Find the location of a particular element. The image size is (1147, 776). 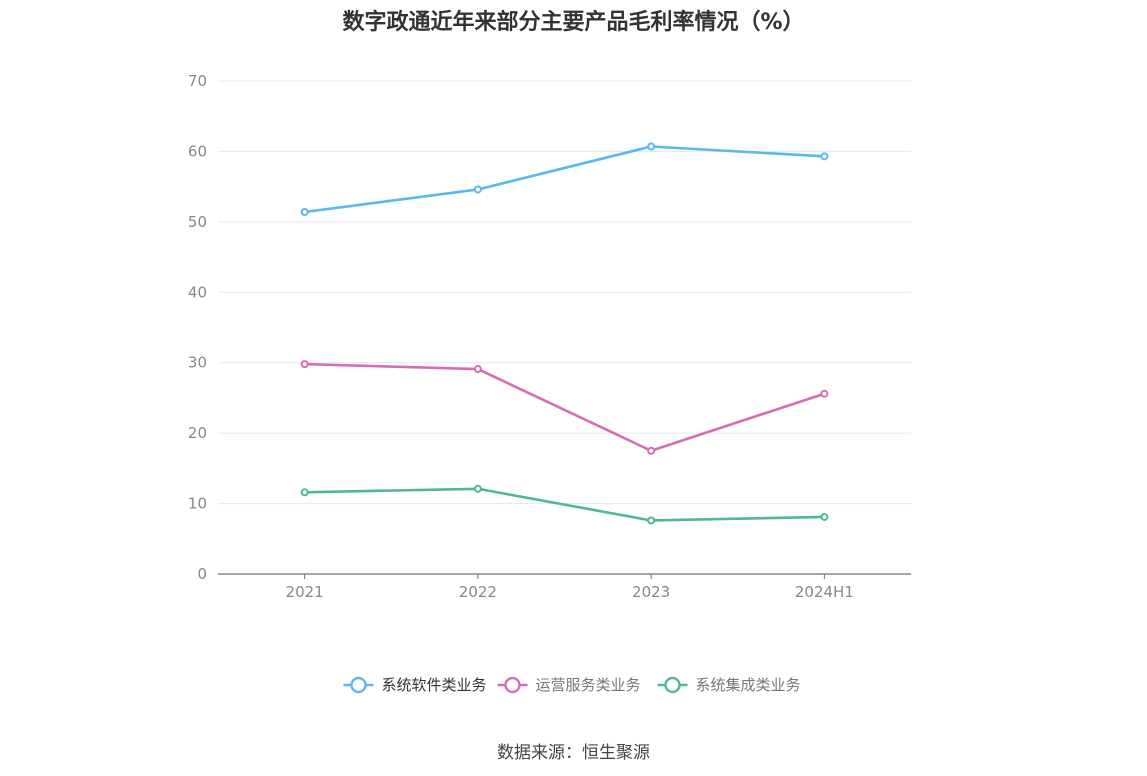

legend-label: 系统软件类业务 is located at coordinates (434, 685).